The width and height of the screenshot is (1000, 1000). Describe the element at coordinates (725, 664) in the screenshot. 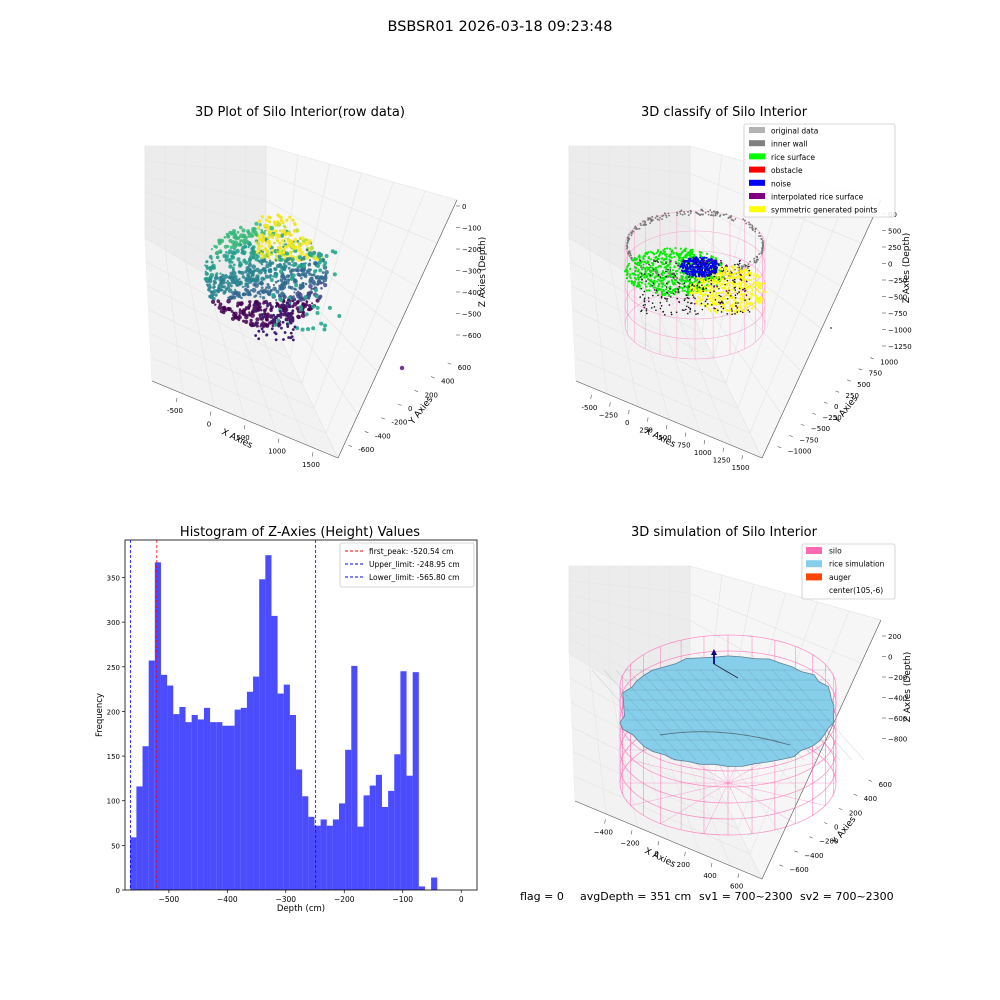

I see `simulation-auger` at that location.